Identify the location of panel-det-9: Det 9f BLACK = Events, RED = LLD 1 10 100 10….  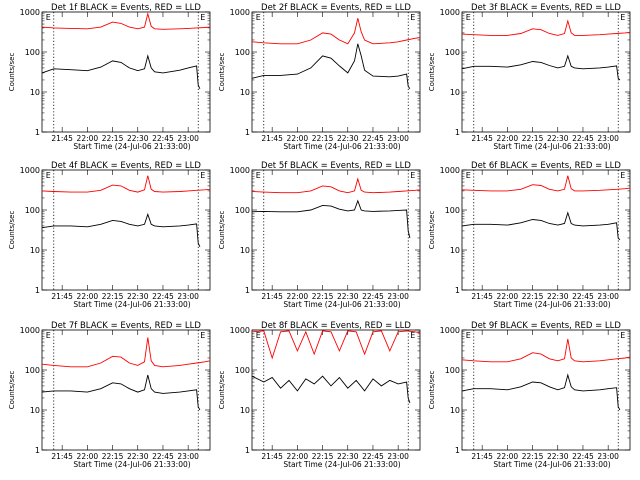
(529, 395).